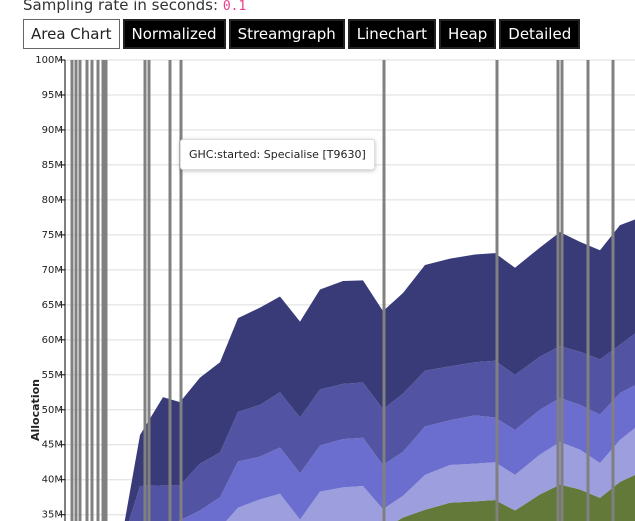 This screenshot has height=521, width=635. What do you see at coordinates (52, 130) in the screenshot?
I see `y-tick-label: 90M` at bounding box center [52, 130].